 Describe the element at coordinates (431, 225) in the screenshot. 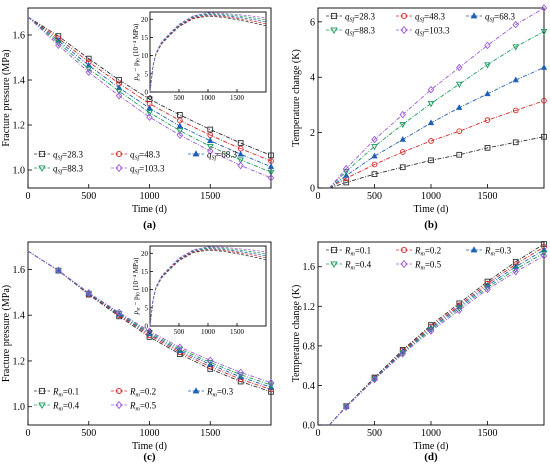

I see `panel-label: (b)` at that location.